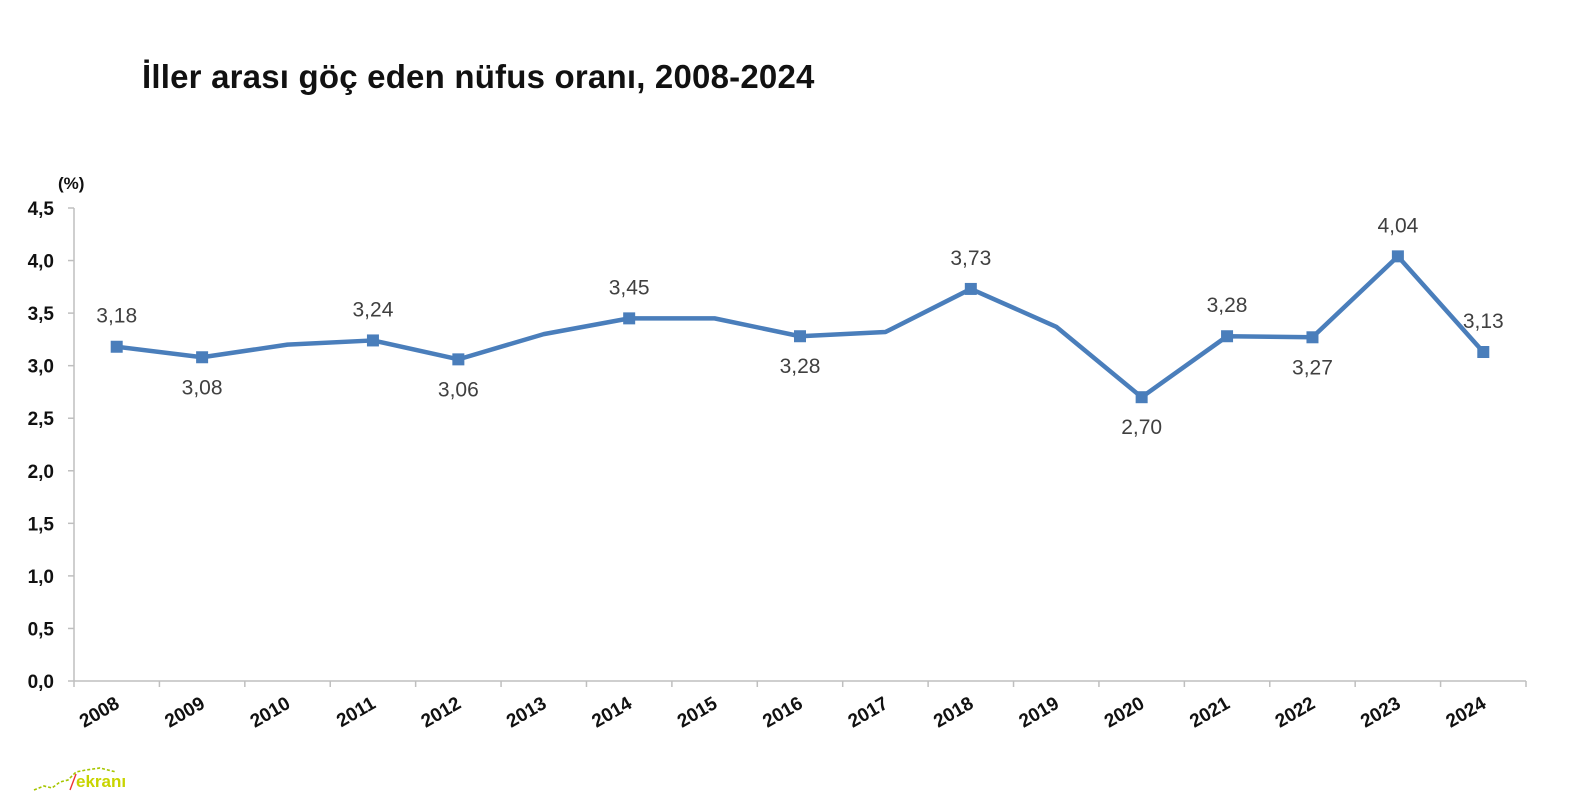 The image size is (1570, 796). Describe the element at coordinates (41, 472) in the screenshot. I see `y-tick-label: 2,0` at that location.